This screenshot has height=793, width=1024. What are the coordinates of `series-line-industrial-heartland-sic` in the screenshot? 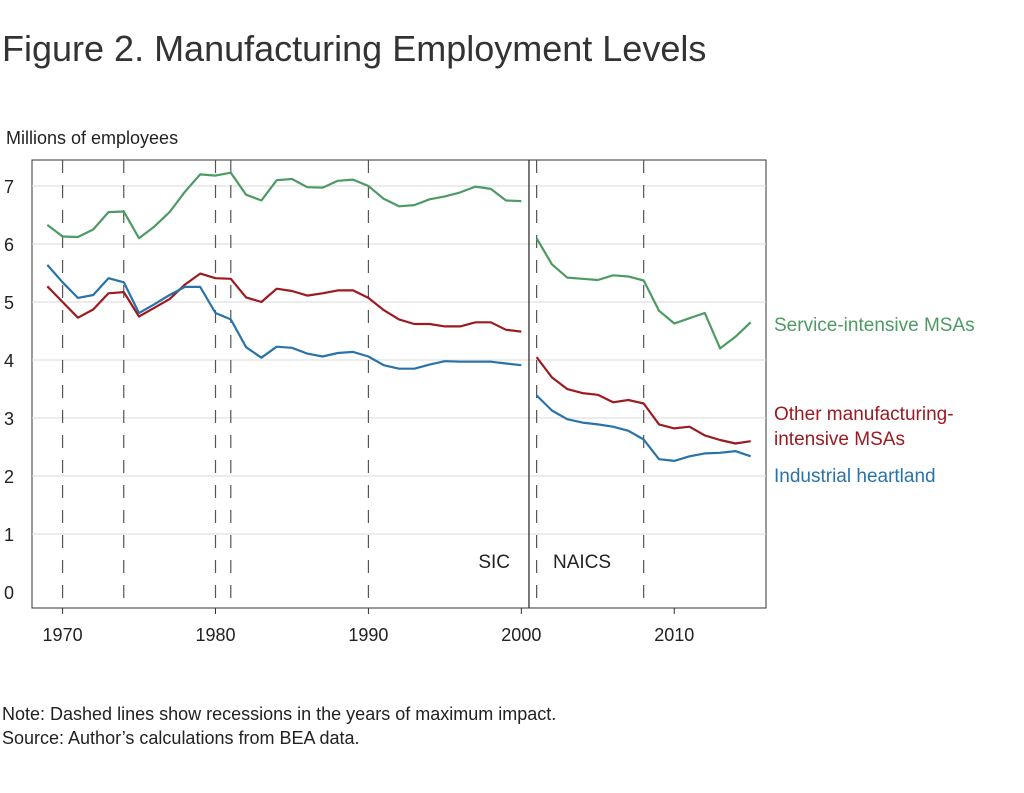 It's located at (284, 317).